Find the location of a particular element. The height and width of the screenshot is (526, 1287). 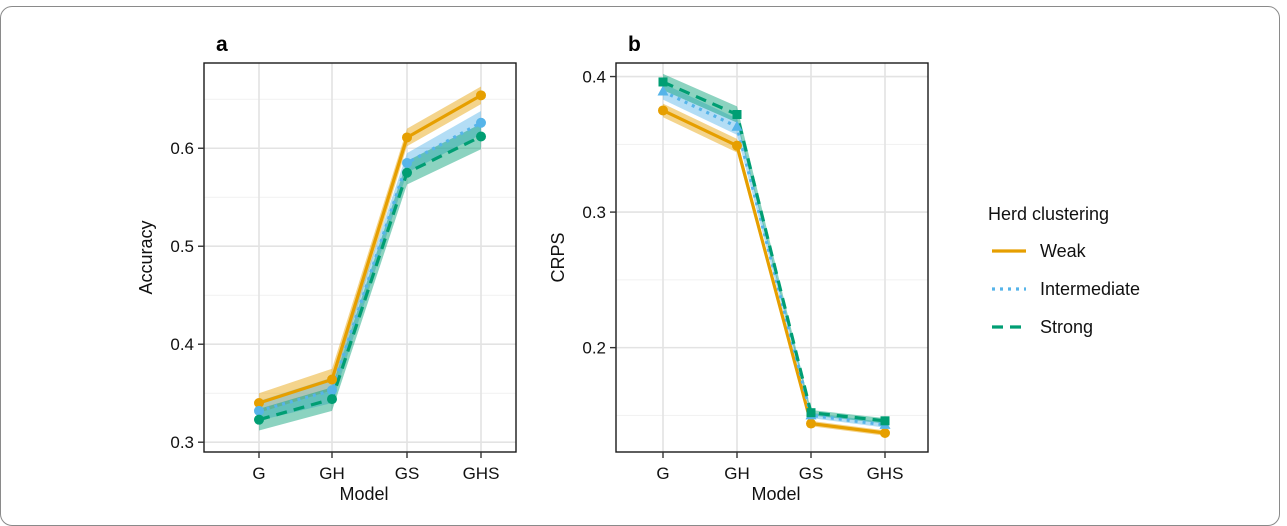

point-a-strong-gs is located at coordinates (407, 172).